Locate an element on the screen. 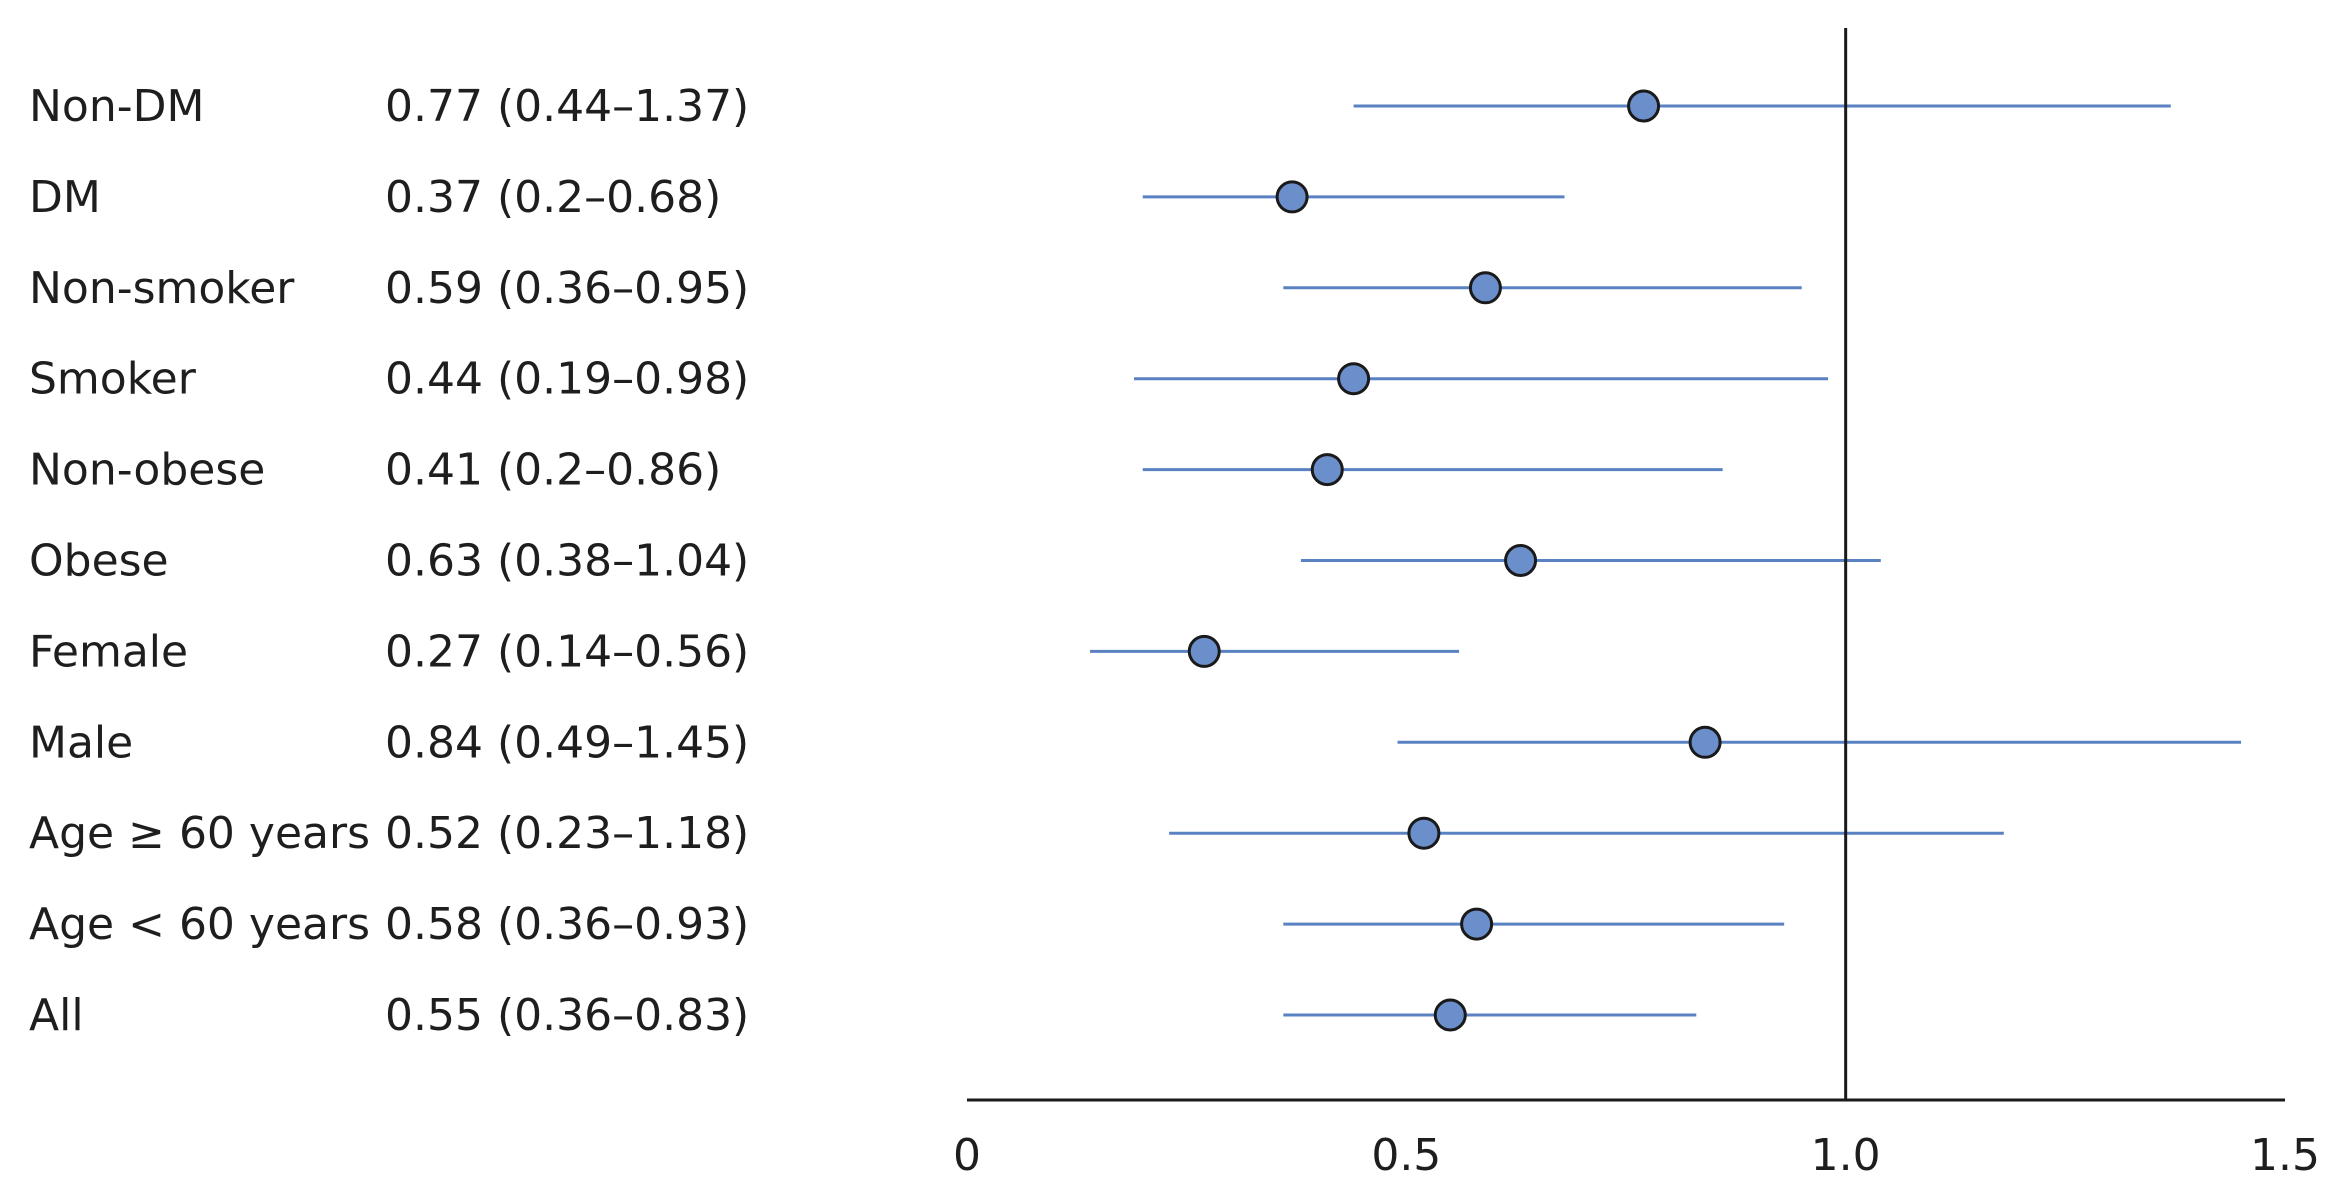 The image size is (2331, 1195). row-estimate-text: 0.58 (0.36–0.93) is located at coordinates (567, 924).